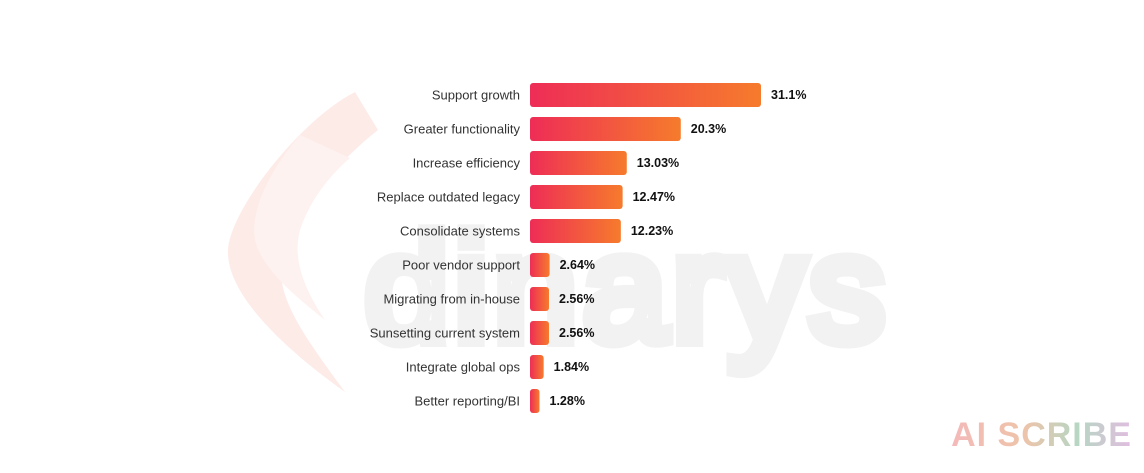  I want to click on value-label: 13.03%, so click(658, 163).